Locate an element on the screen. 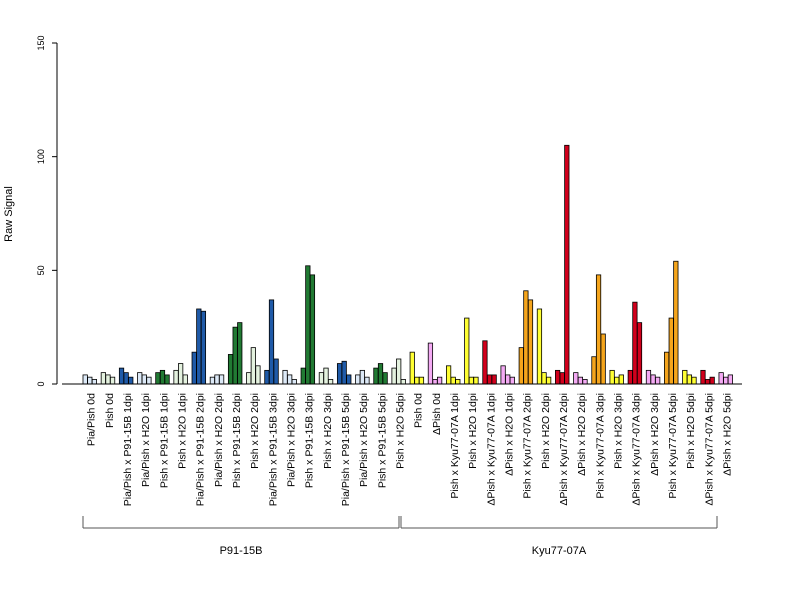 This screenshot has width=800, height=605. x-tick-label: Pish x Kyu77-07A 1dpi is located at coordinates (455, 446).